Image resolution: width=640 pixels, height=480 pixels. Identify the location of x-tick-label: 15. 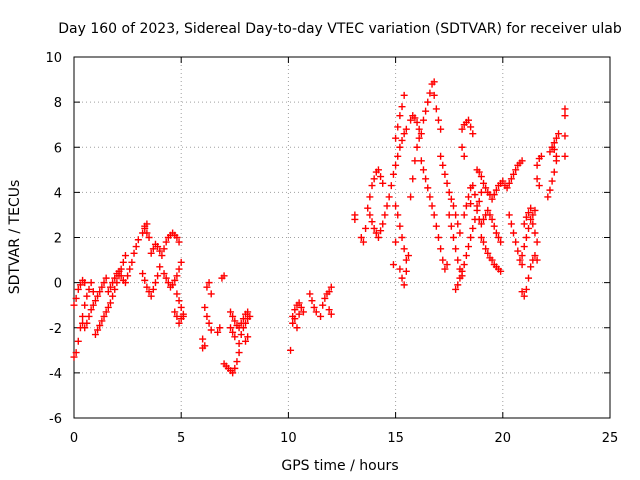
(395, 438).